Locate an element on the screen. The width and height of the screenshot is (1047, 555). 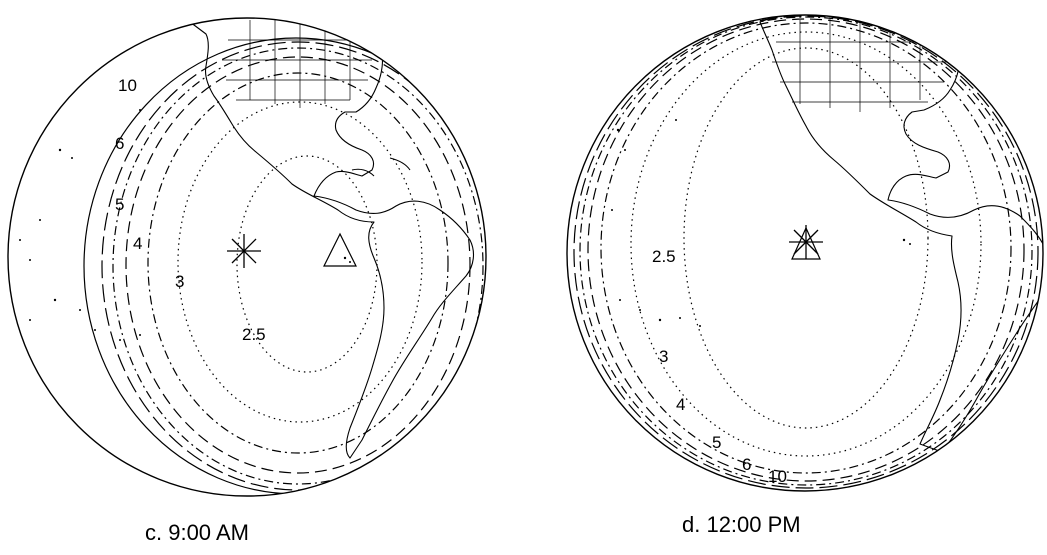
panel-caption-c: c. 9:00 AM is located at coordinates (197, 532).